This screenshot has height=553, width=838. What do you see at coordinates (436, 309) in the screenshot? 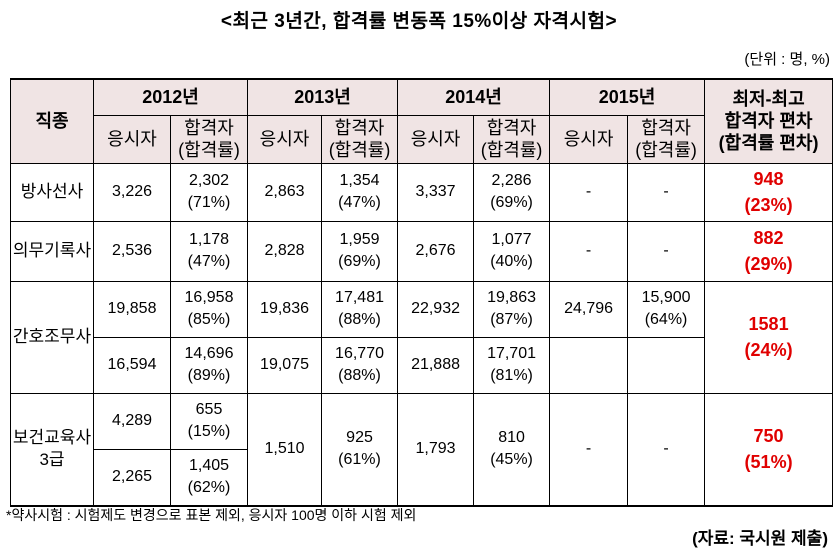
I see `applicants-cell: 22,932` at bounding box center [436, 309].